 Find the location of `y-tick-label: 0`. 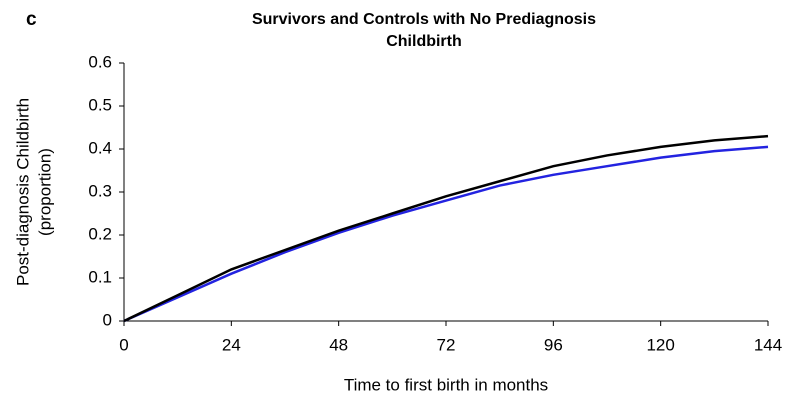

y-tick-label: 0 is located at coordinates (107, 319).